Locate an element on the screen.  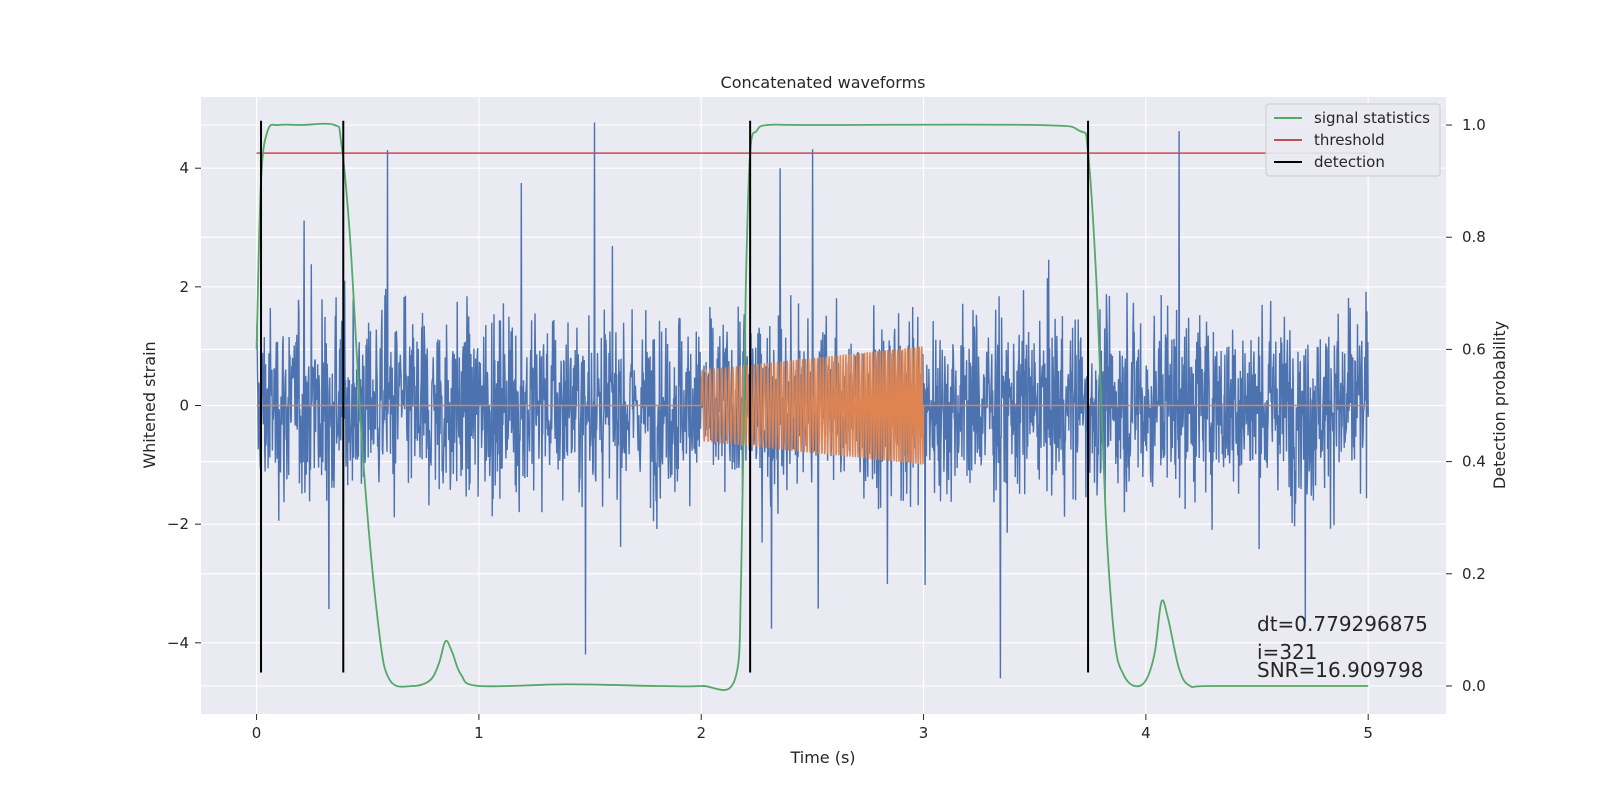
legend: signal statistics threshold detection is located at coordinates (1353, 140).